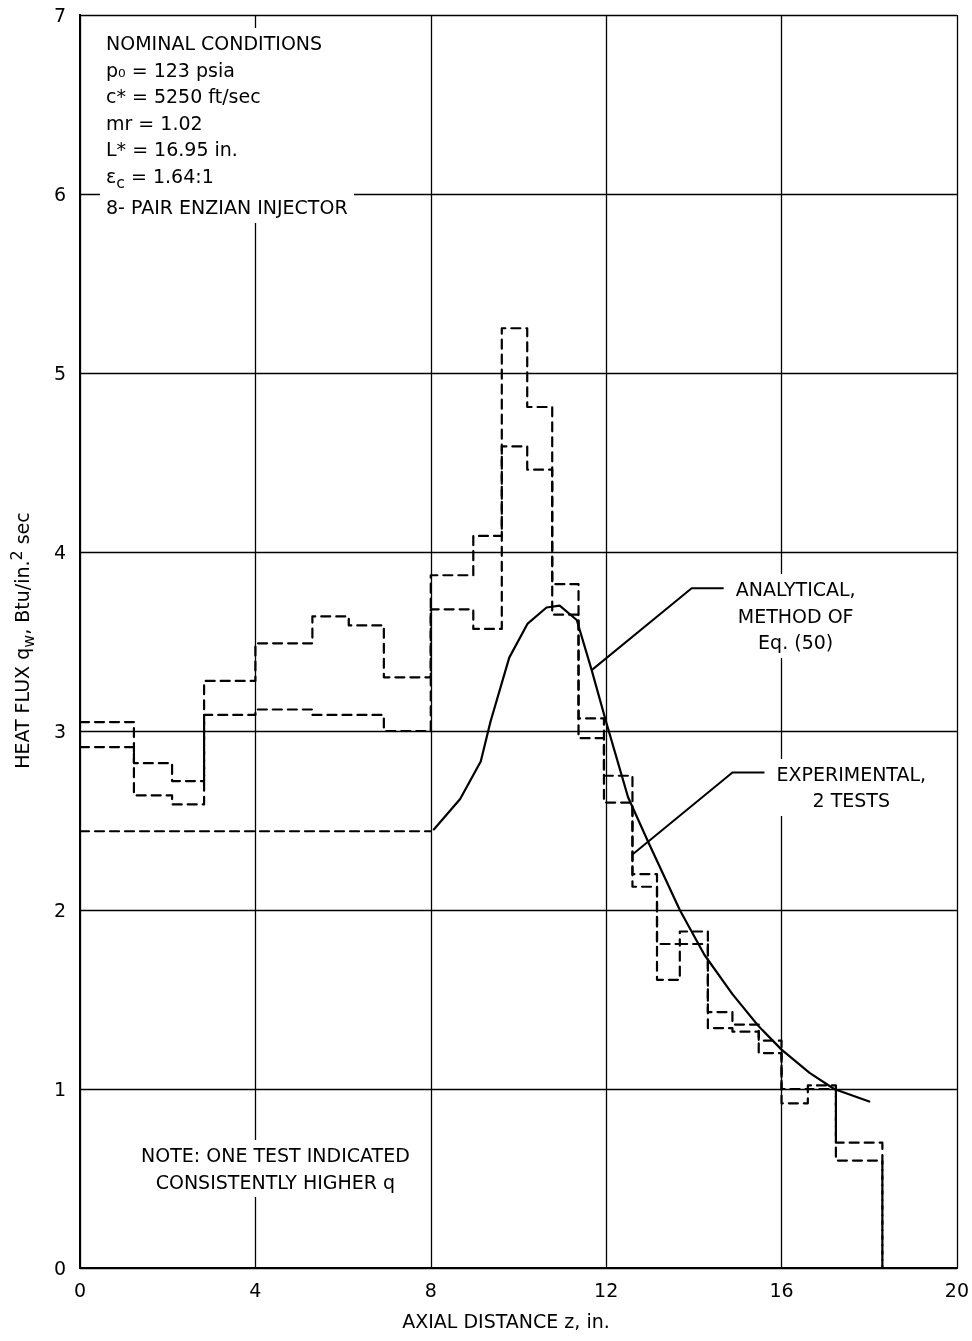  I want to click on x-tick-label: 8, so click(430, 1289).